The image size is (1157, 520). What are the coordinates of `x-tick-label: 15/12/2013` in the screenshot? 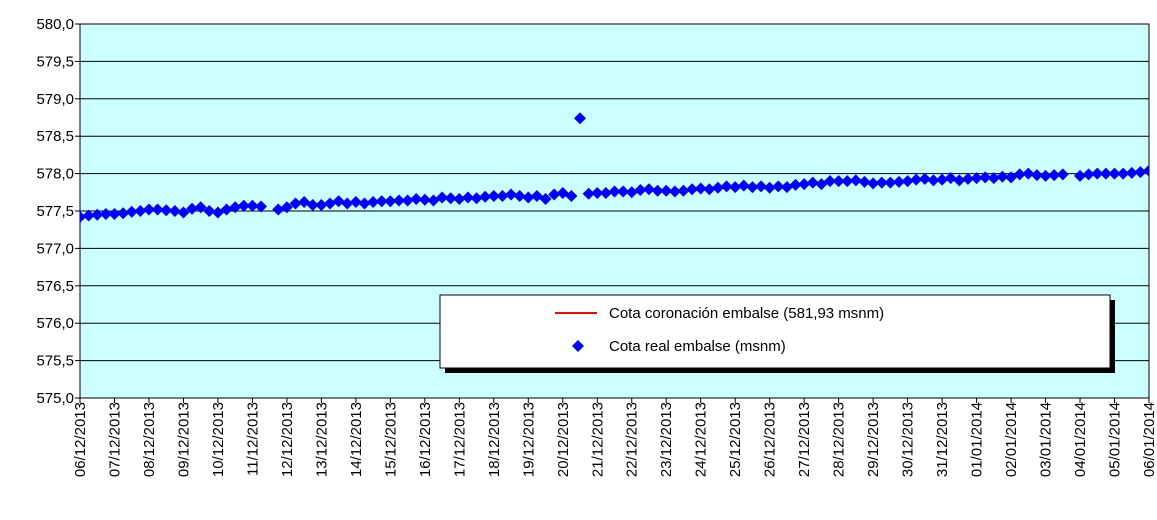 It's located at (390, 439).